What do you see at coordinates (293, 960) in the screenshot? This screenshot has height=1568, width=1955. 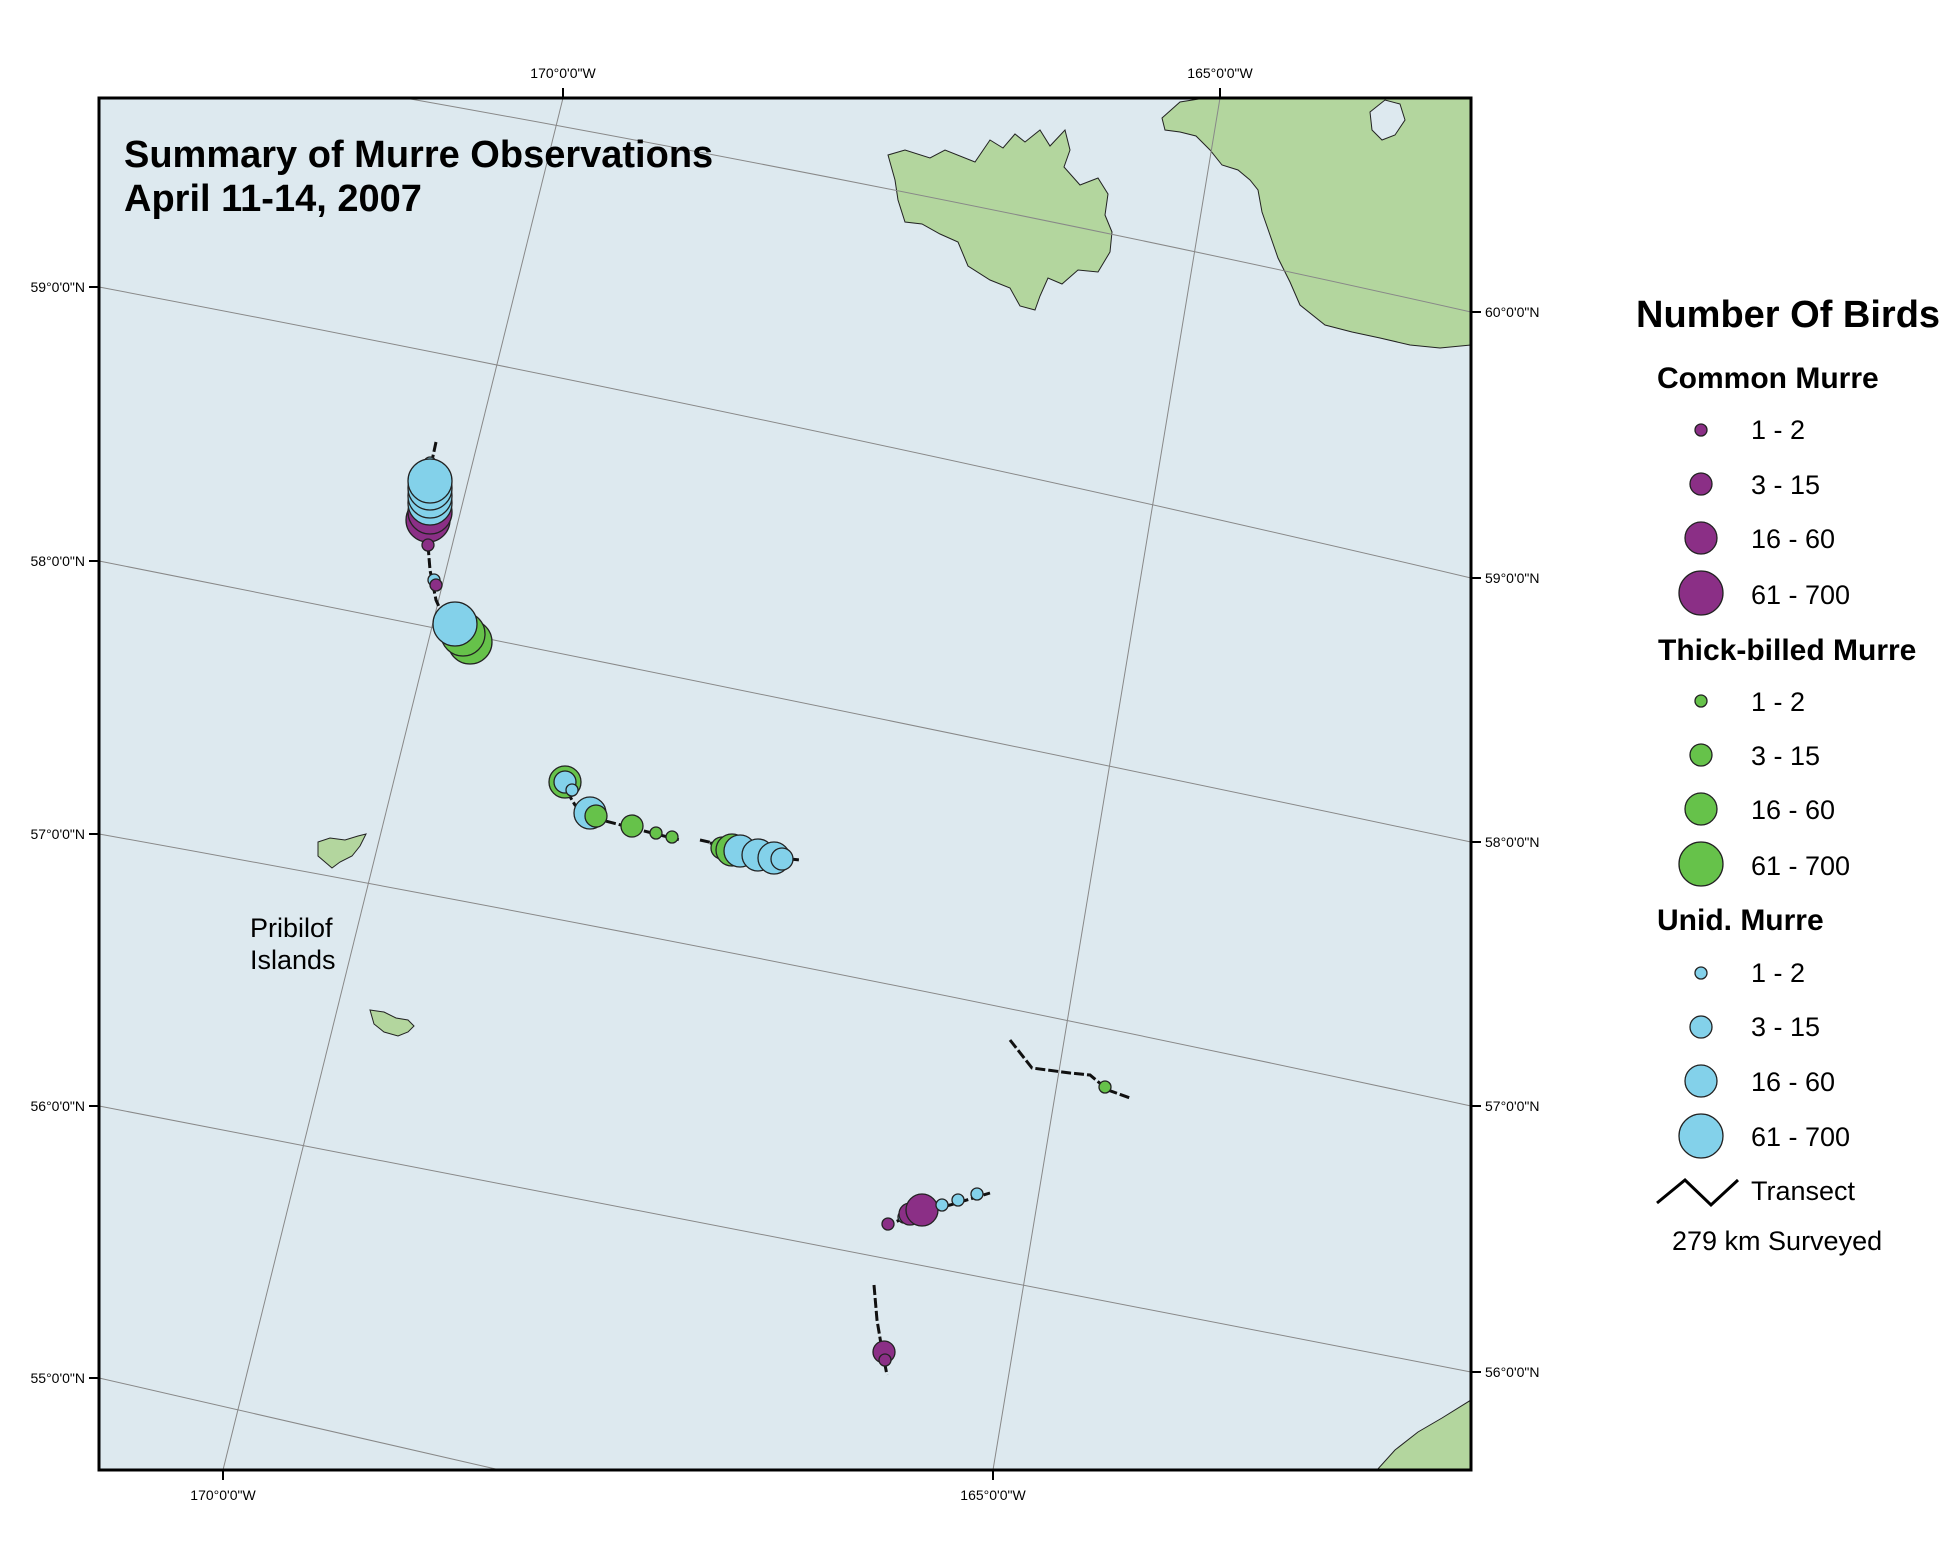 I see `pribilof-islands-label-line2: Islands` at bounding box center [293, 960].